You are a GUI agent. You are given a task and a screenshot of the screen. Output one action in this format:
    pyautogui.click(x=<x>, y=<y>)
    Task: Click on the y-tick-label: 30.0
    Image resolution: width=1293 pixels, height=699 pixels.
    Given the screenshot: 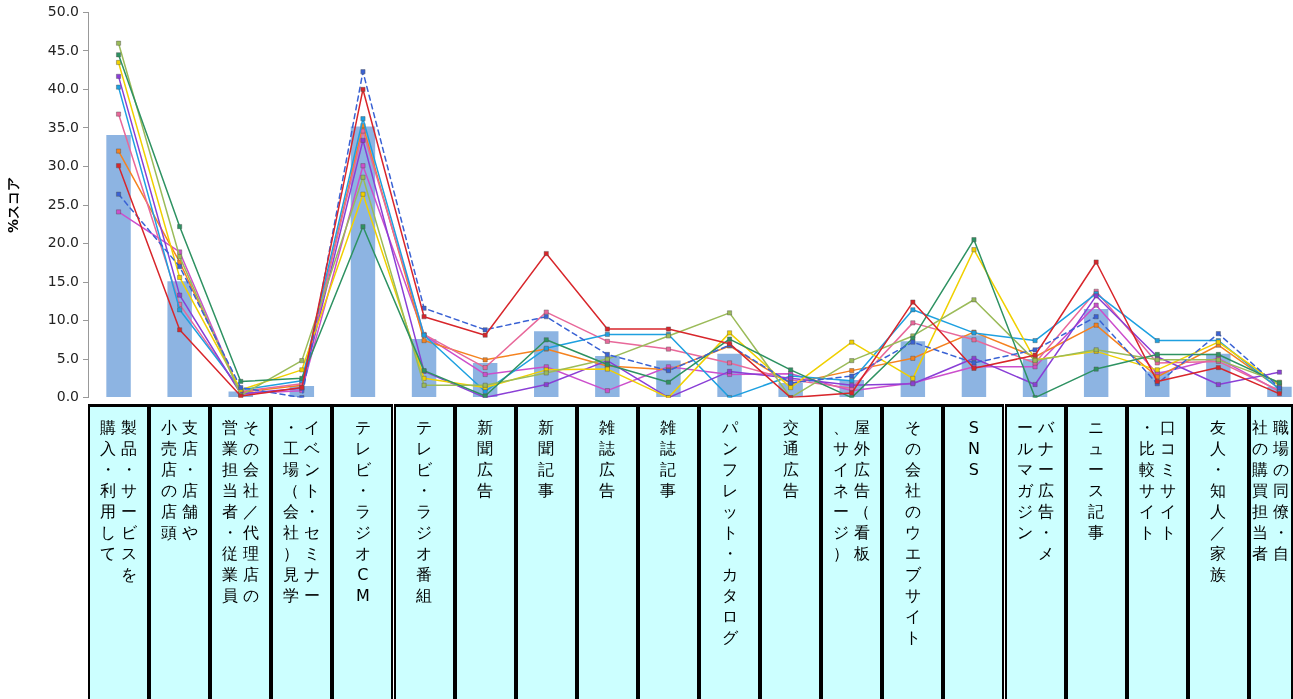 What is the action you would take?
    pyautogui.click(x=63, y=165)
    